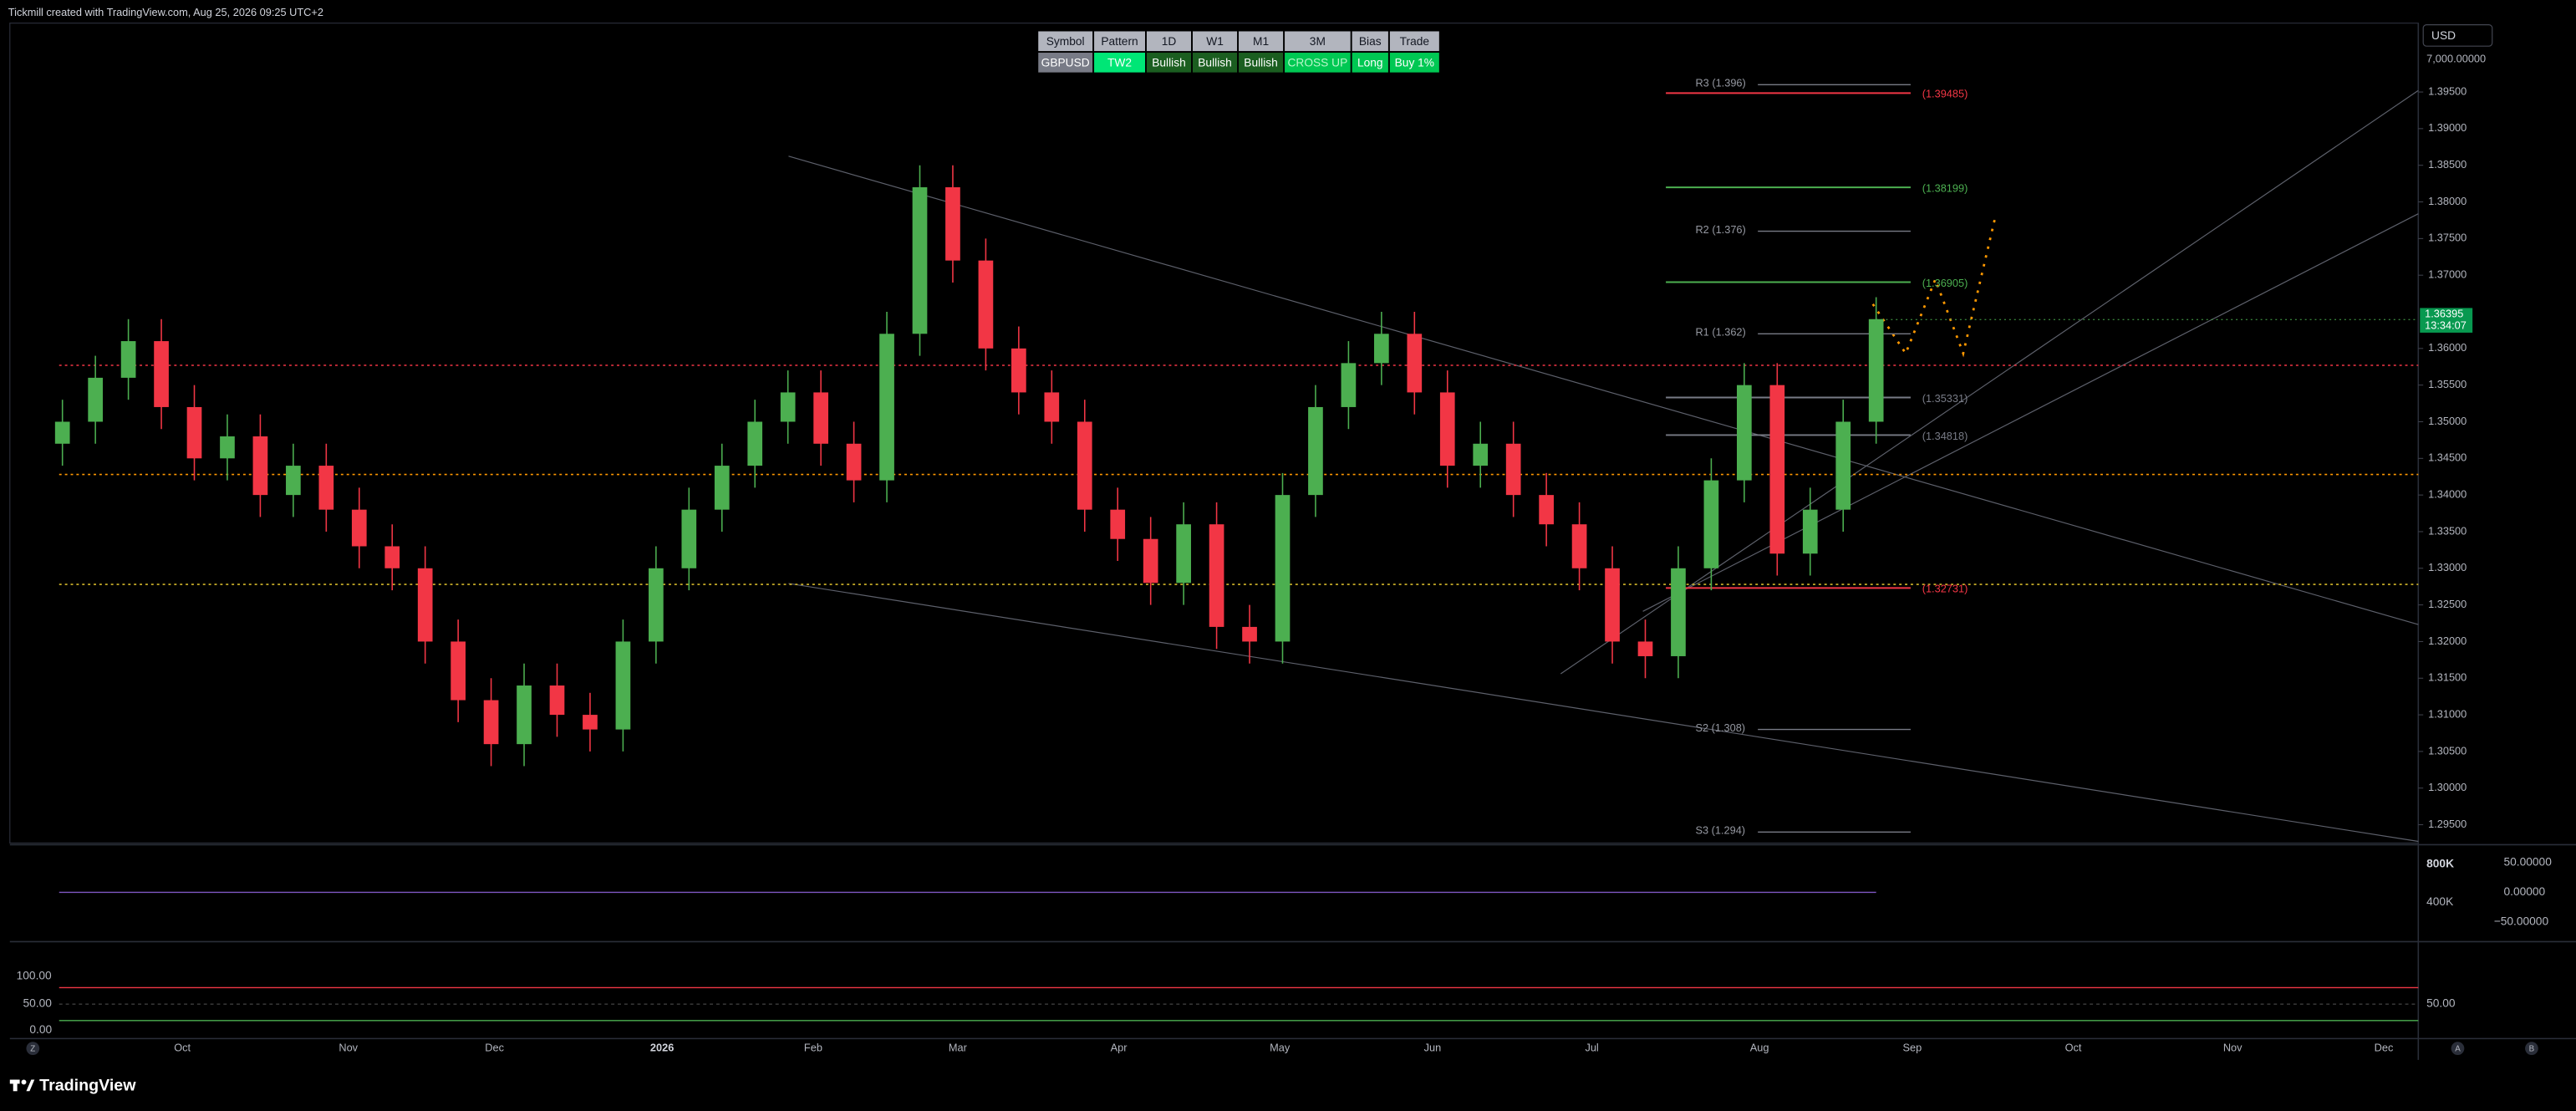 The height and width of the screenshot is (1111, 2576). What do you see at coordinates (2447, 421) in the screenshot?
I see `y-tick-label: 1.35000` at bounding box center [2447, 421].